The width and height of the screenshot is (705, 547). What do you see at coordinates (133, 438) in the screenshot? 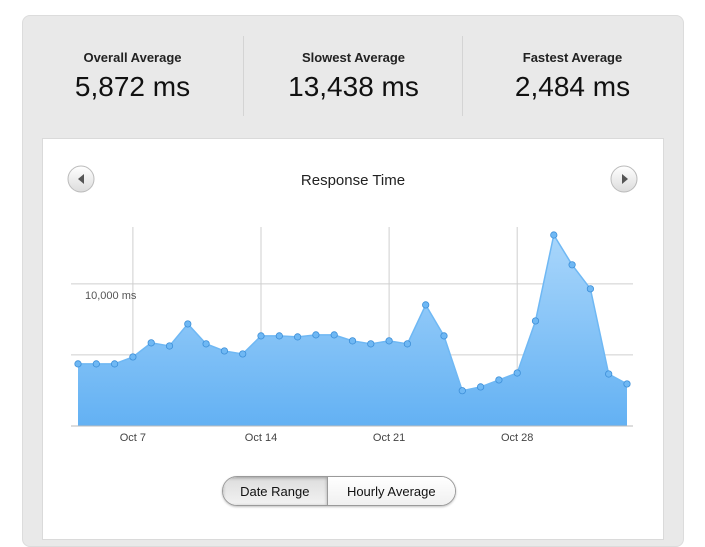
I see `x-tick-label: Oct 7` at bounding box center [133, 438].